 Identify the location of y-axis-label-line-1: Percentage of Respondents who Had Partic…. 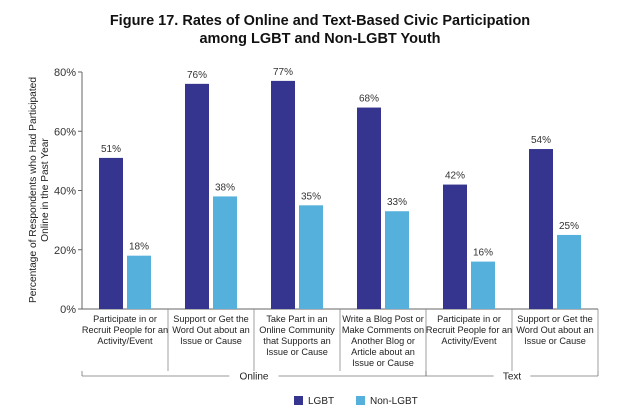
(33, 190).